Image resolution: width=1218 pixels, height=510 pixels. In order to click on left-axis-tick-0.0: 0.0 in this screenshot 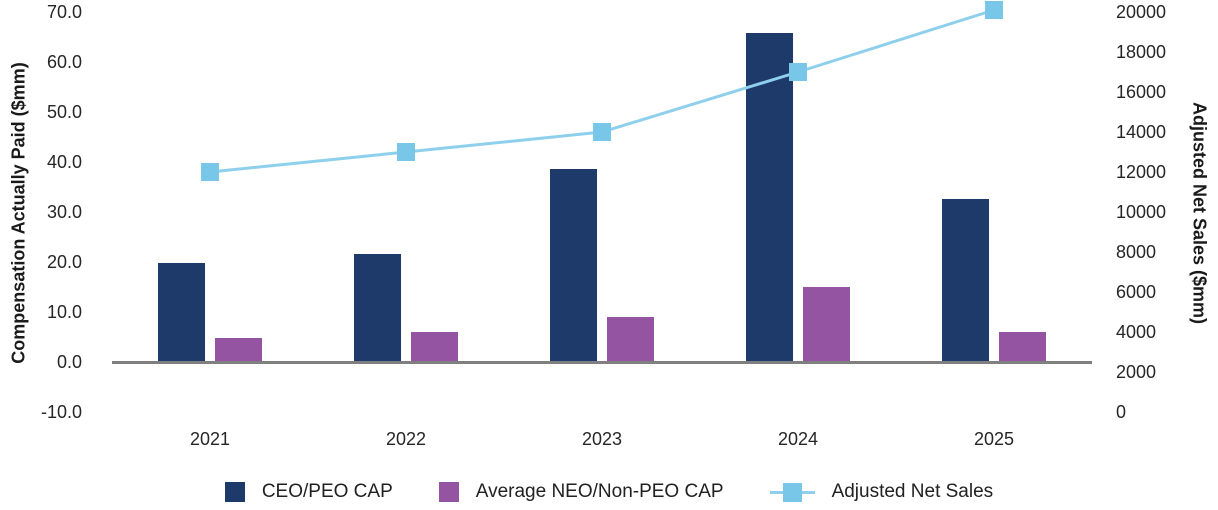, I will do `click(69, 362)`.